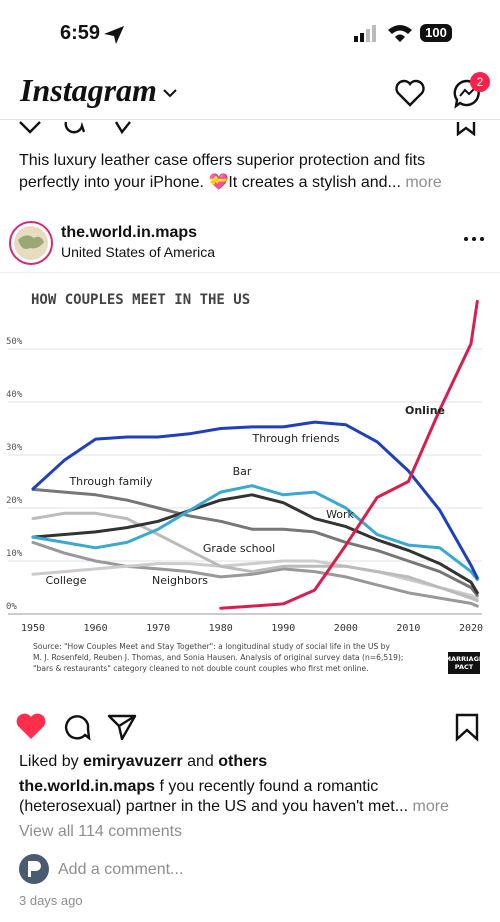 The height and width of the screenshot is (922, 500). What do you see at coordinates (31, 243) in the screenshot?
I see `avatar` at bounding box center [31, 243].